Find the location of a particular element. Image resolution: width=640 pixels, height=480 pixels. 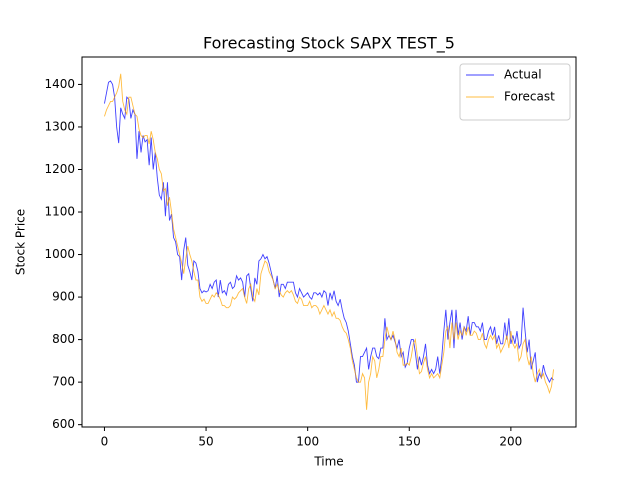

x-axis-label: Time is located at coordinates (328, 462).